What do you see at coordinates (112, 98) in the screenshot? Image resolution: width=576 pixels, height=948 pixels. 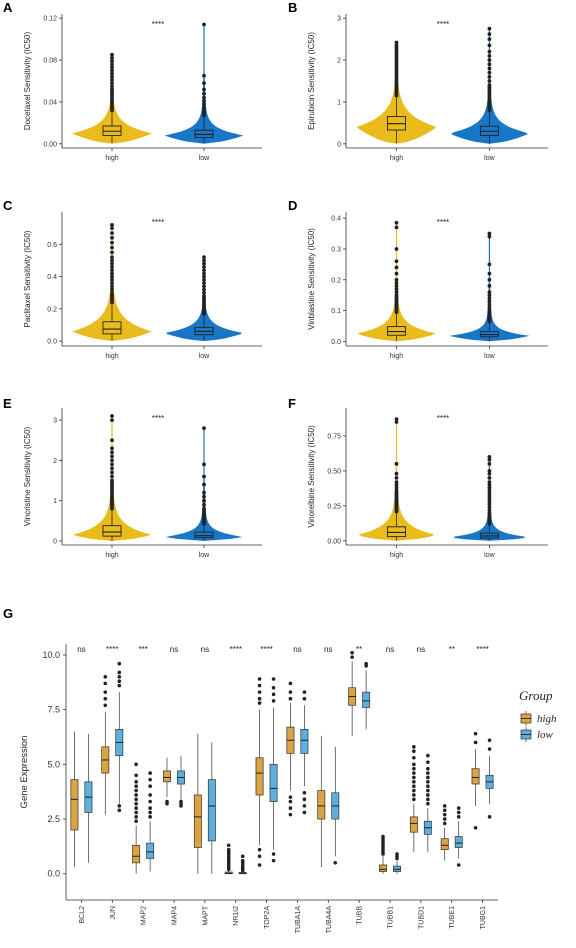 I see `group-high` at bounding box center [112, 98].